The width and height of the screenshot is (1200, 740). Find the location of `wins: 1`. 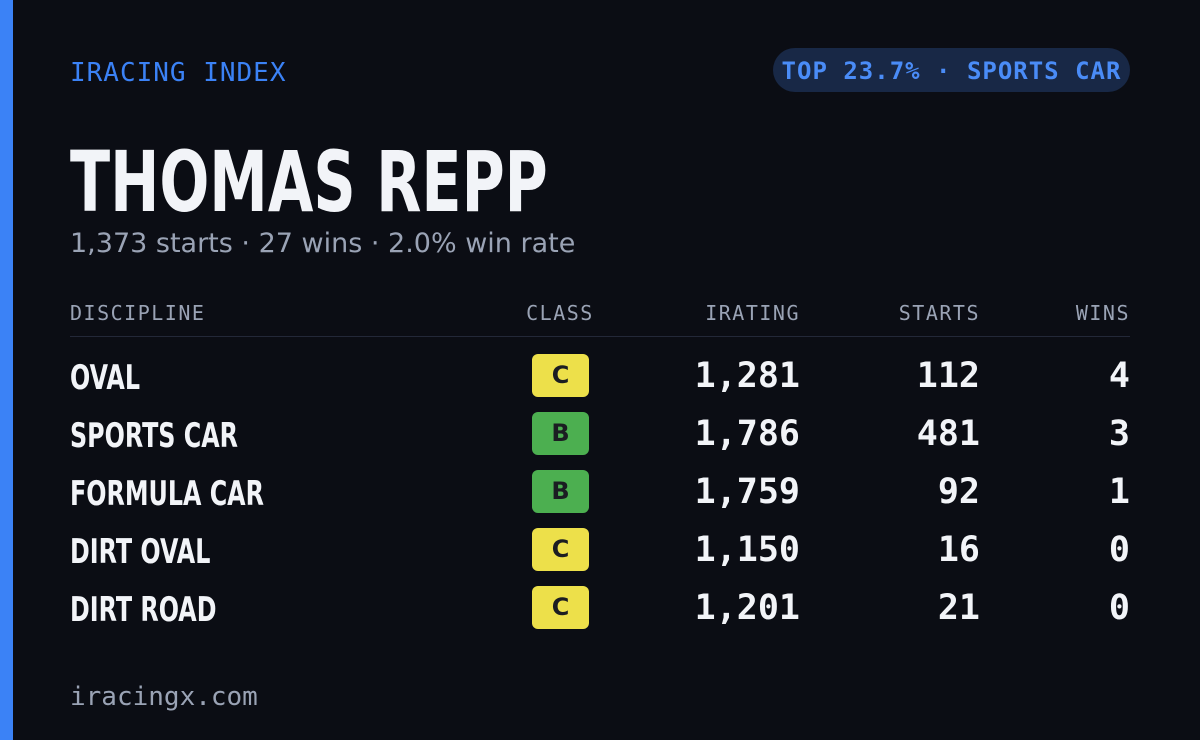

wins: 1 is located at coordinates (1119, 492).